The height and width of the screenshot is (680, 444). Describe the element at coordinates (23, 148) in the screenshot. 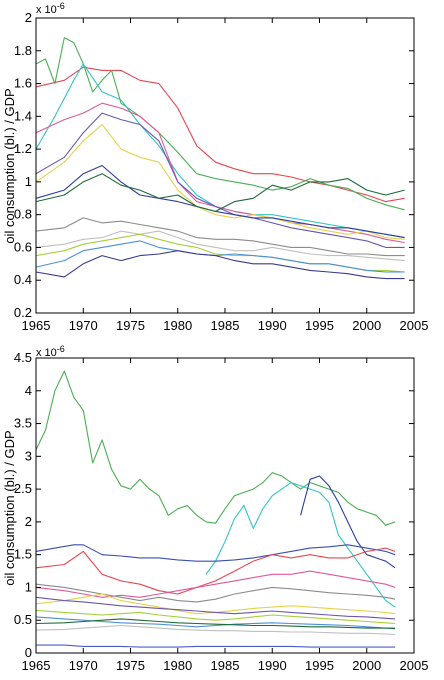

I see `y-tick-label: 1.2` at that location.